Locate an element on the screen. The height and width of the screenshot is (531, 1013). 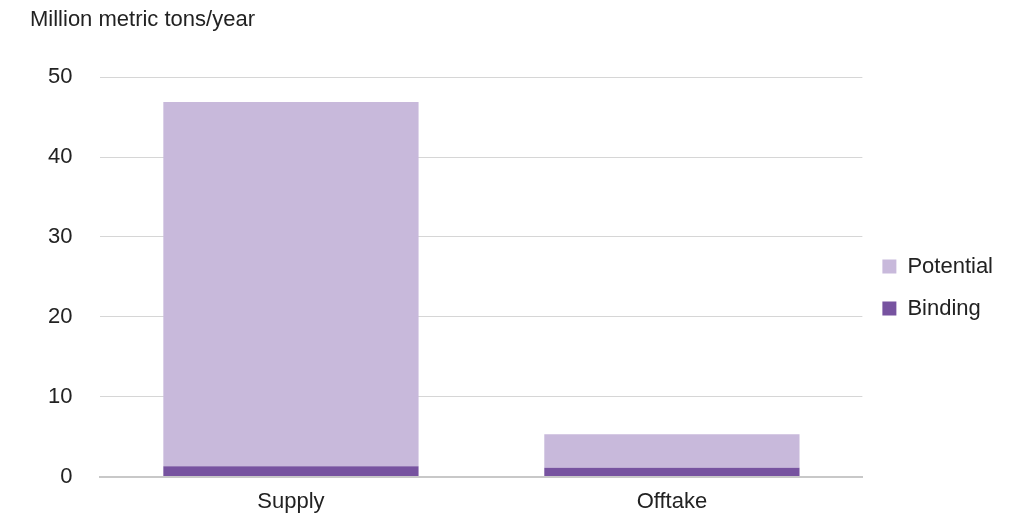
legend-label: Potential is located at coordinates (950, 265).